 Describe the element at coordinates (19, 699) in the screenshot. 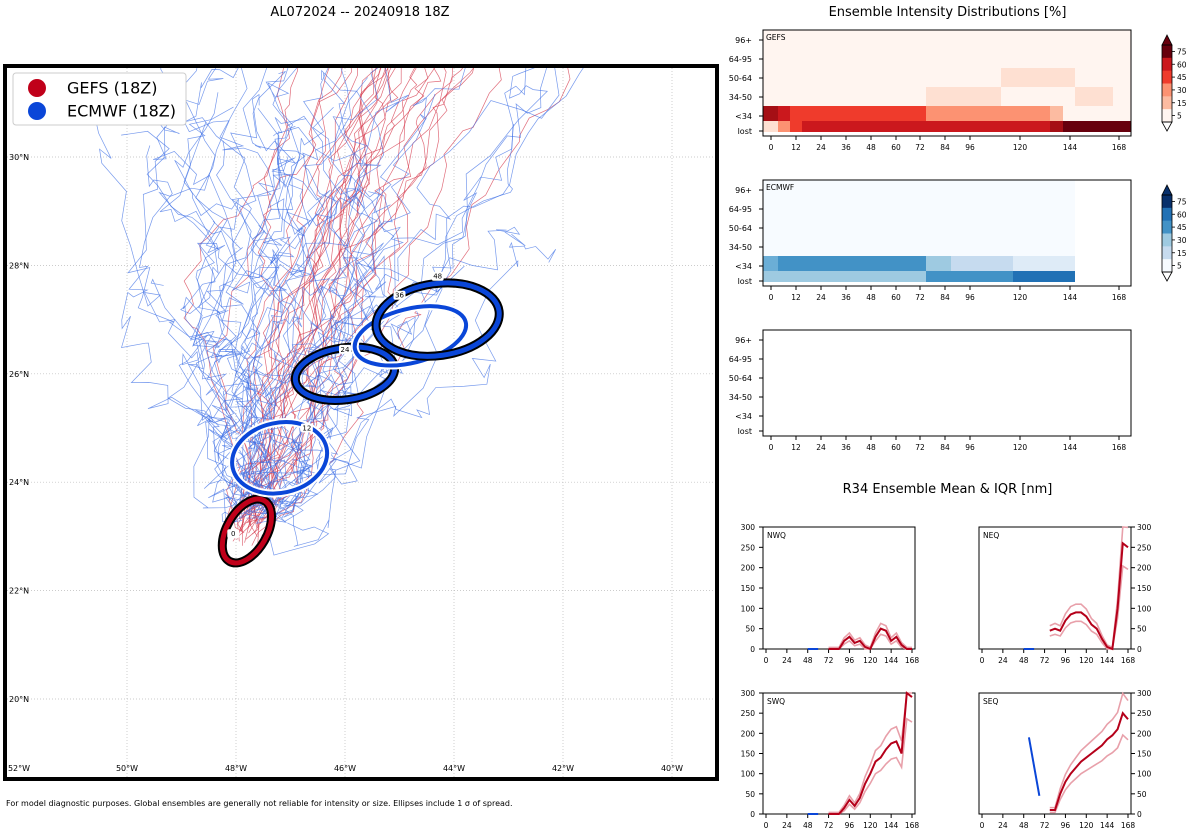

I see `map-lat-label: 20°N` at that location.